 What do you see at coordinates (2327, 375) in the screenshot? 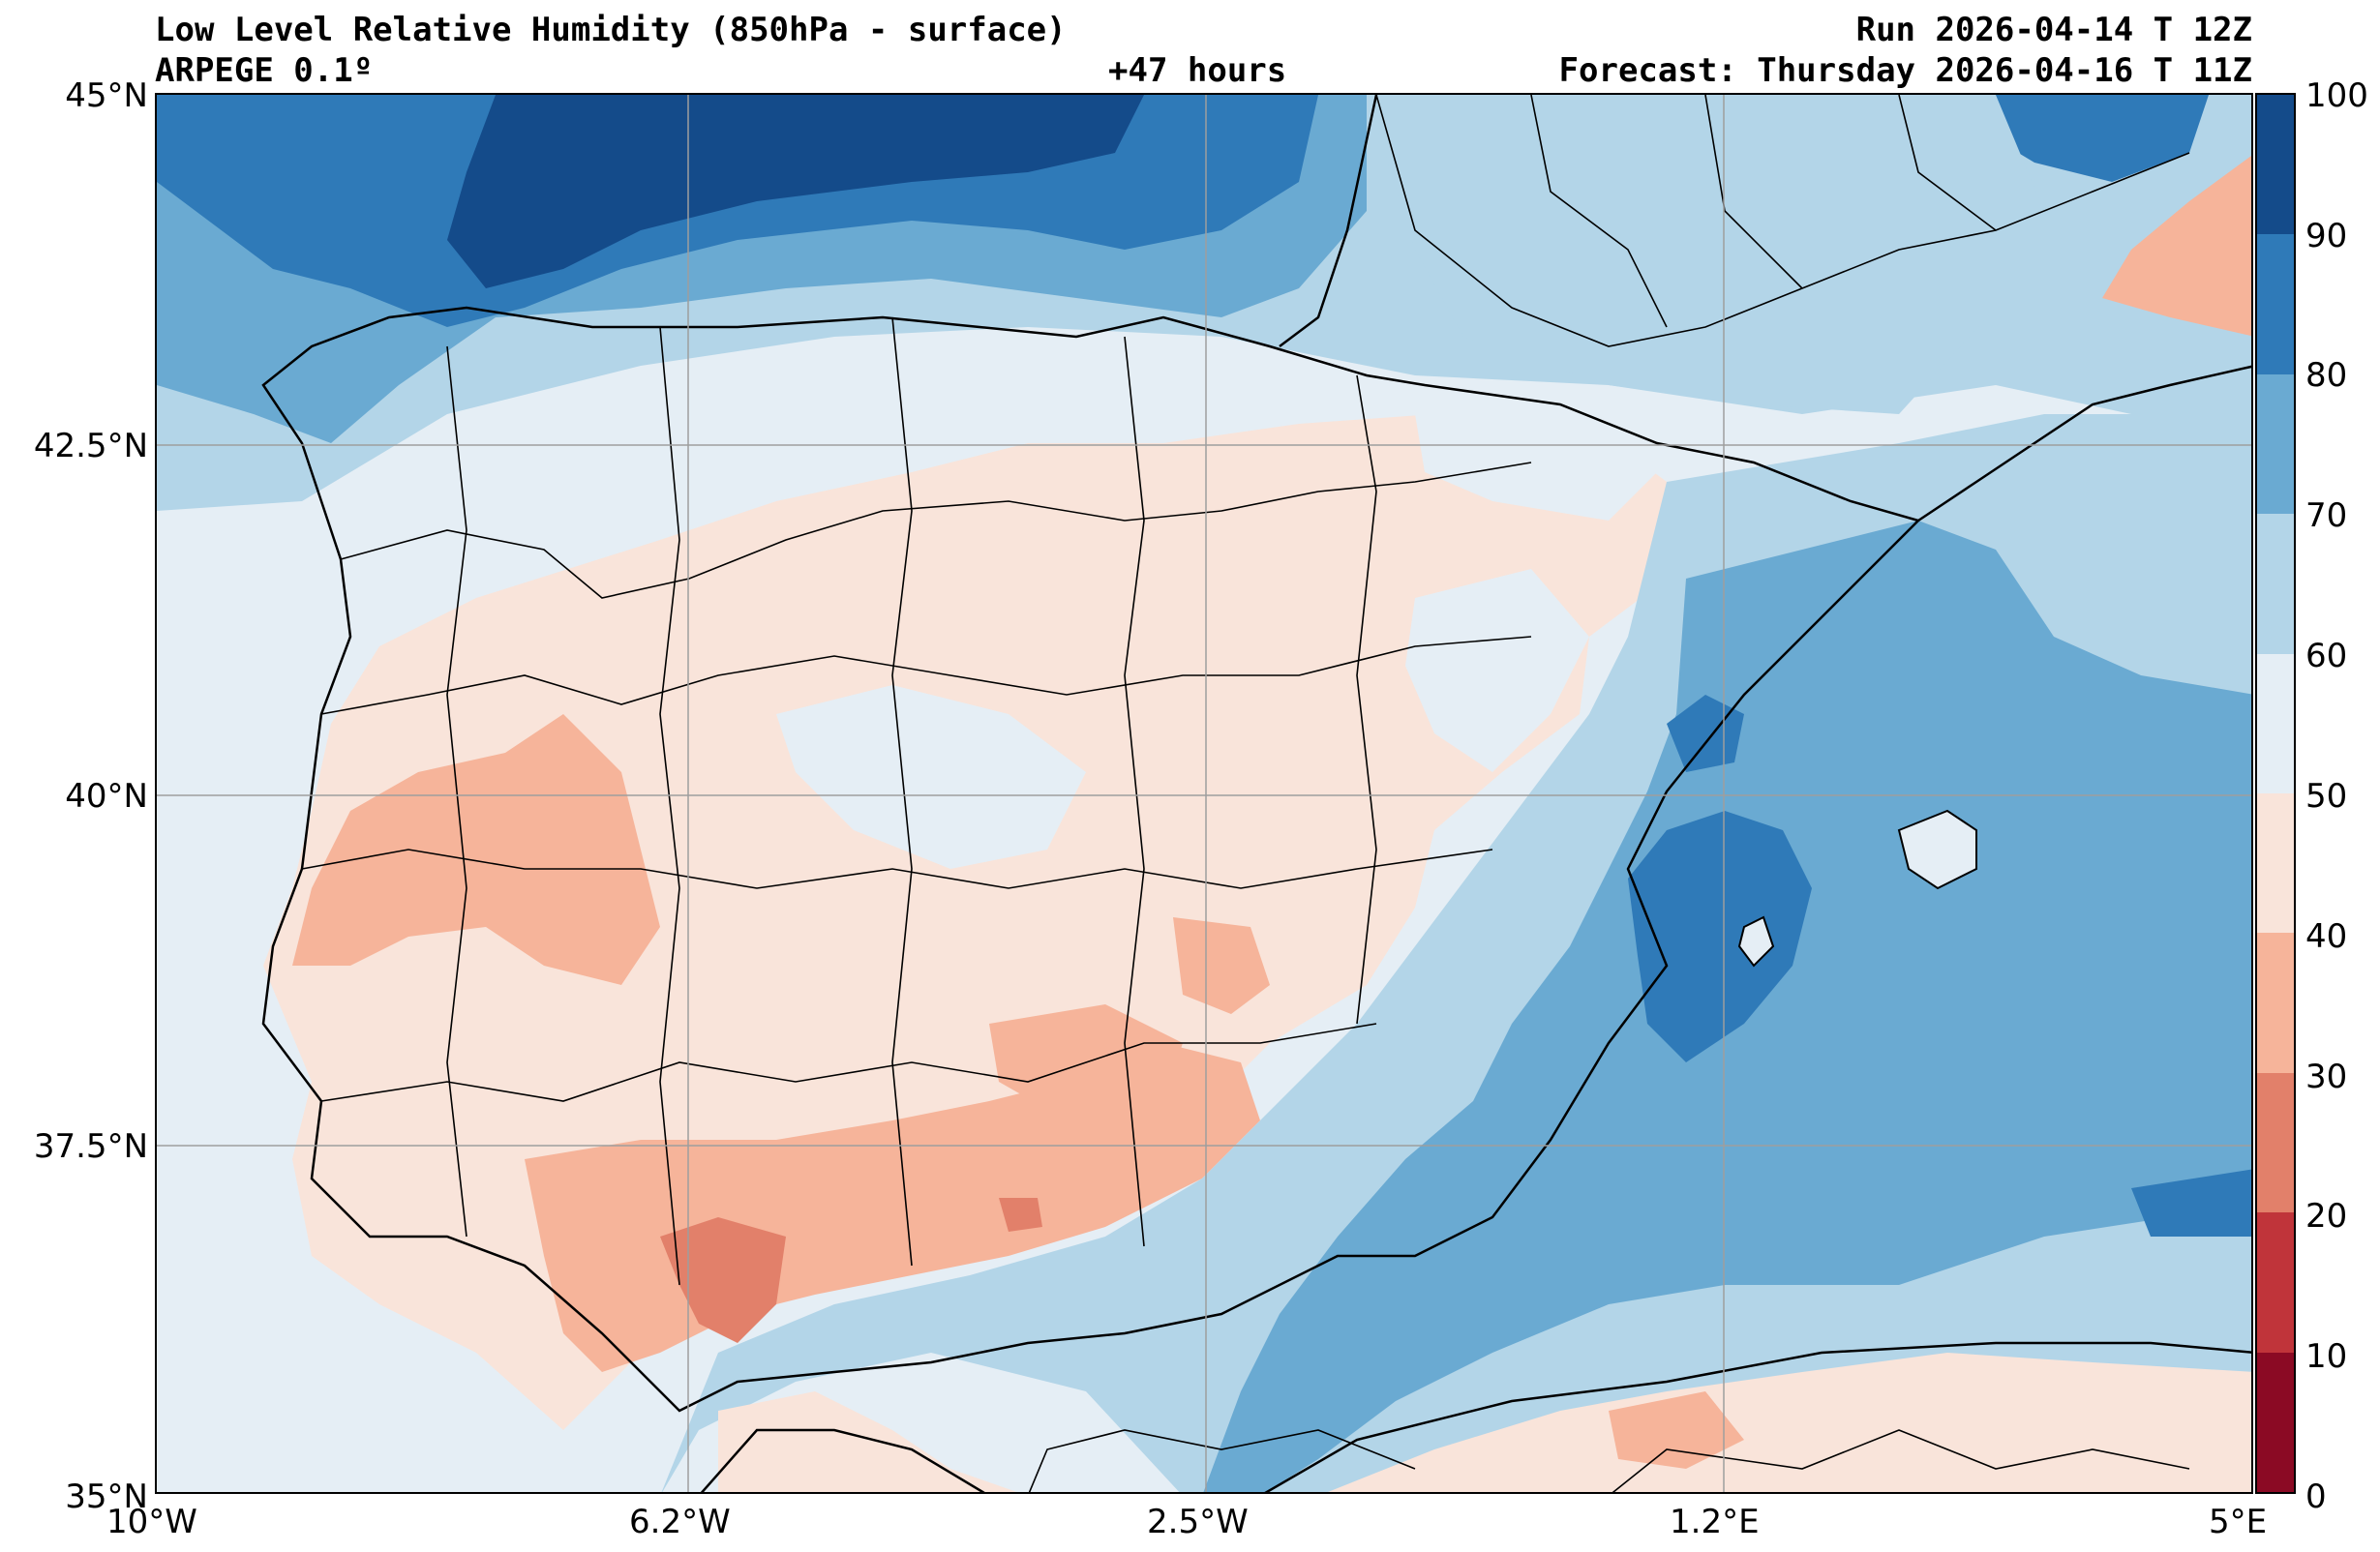
I see `colorbar-label-80: 80` at bounding box center [2327, 375].